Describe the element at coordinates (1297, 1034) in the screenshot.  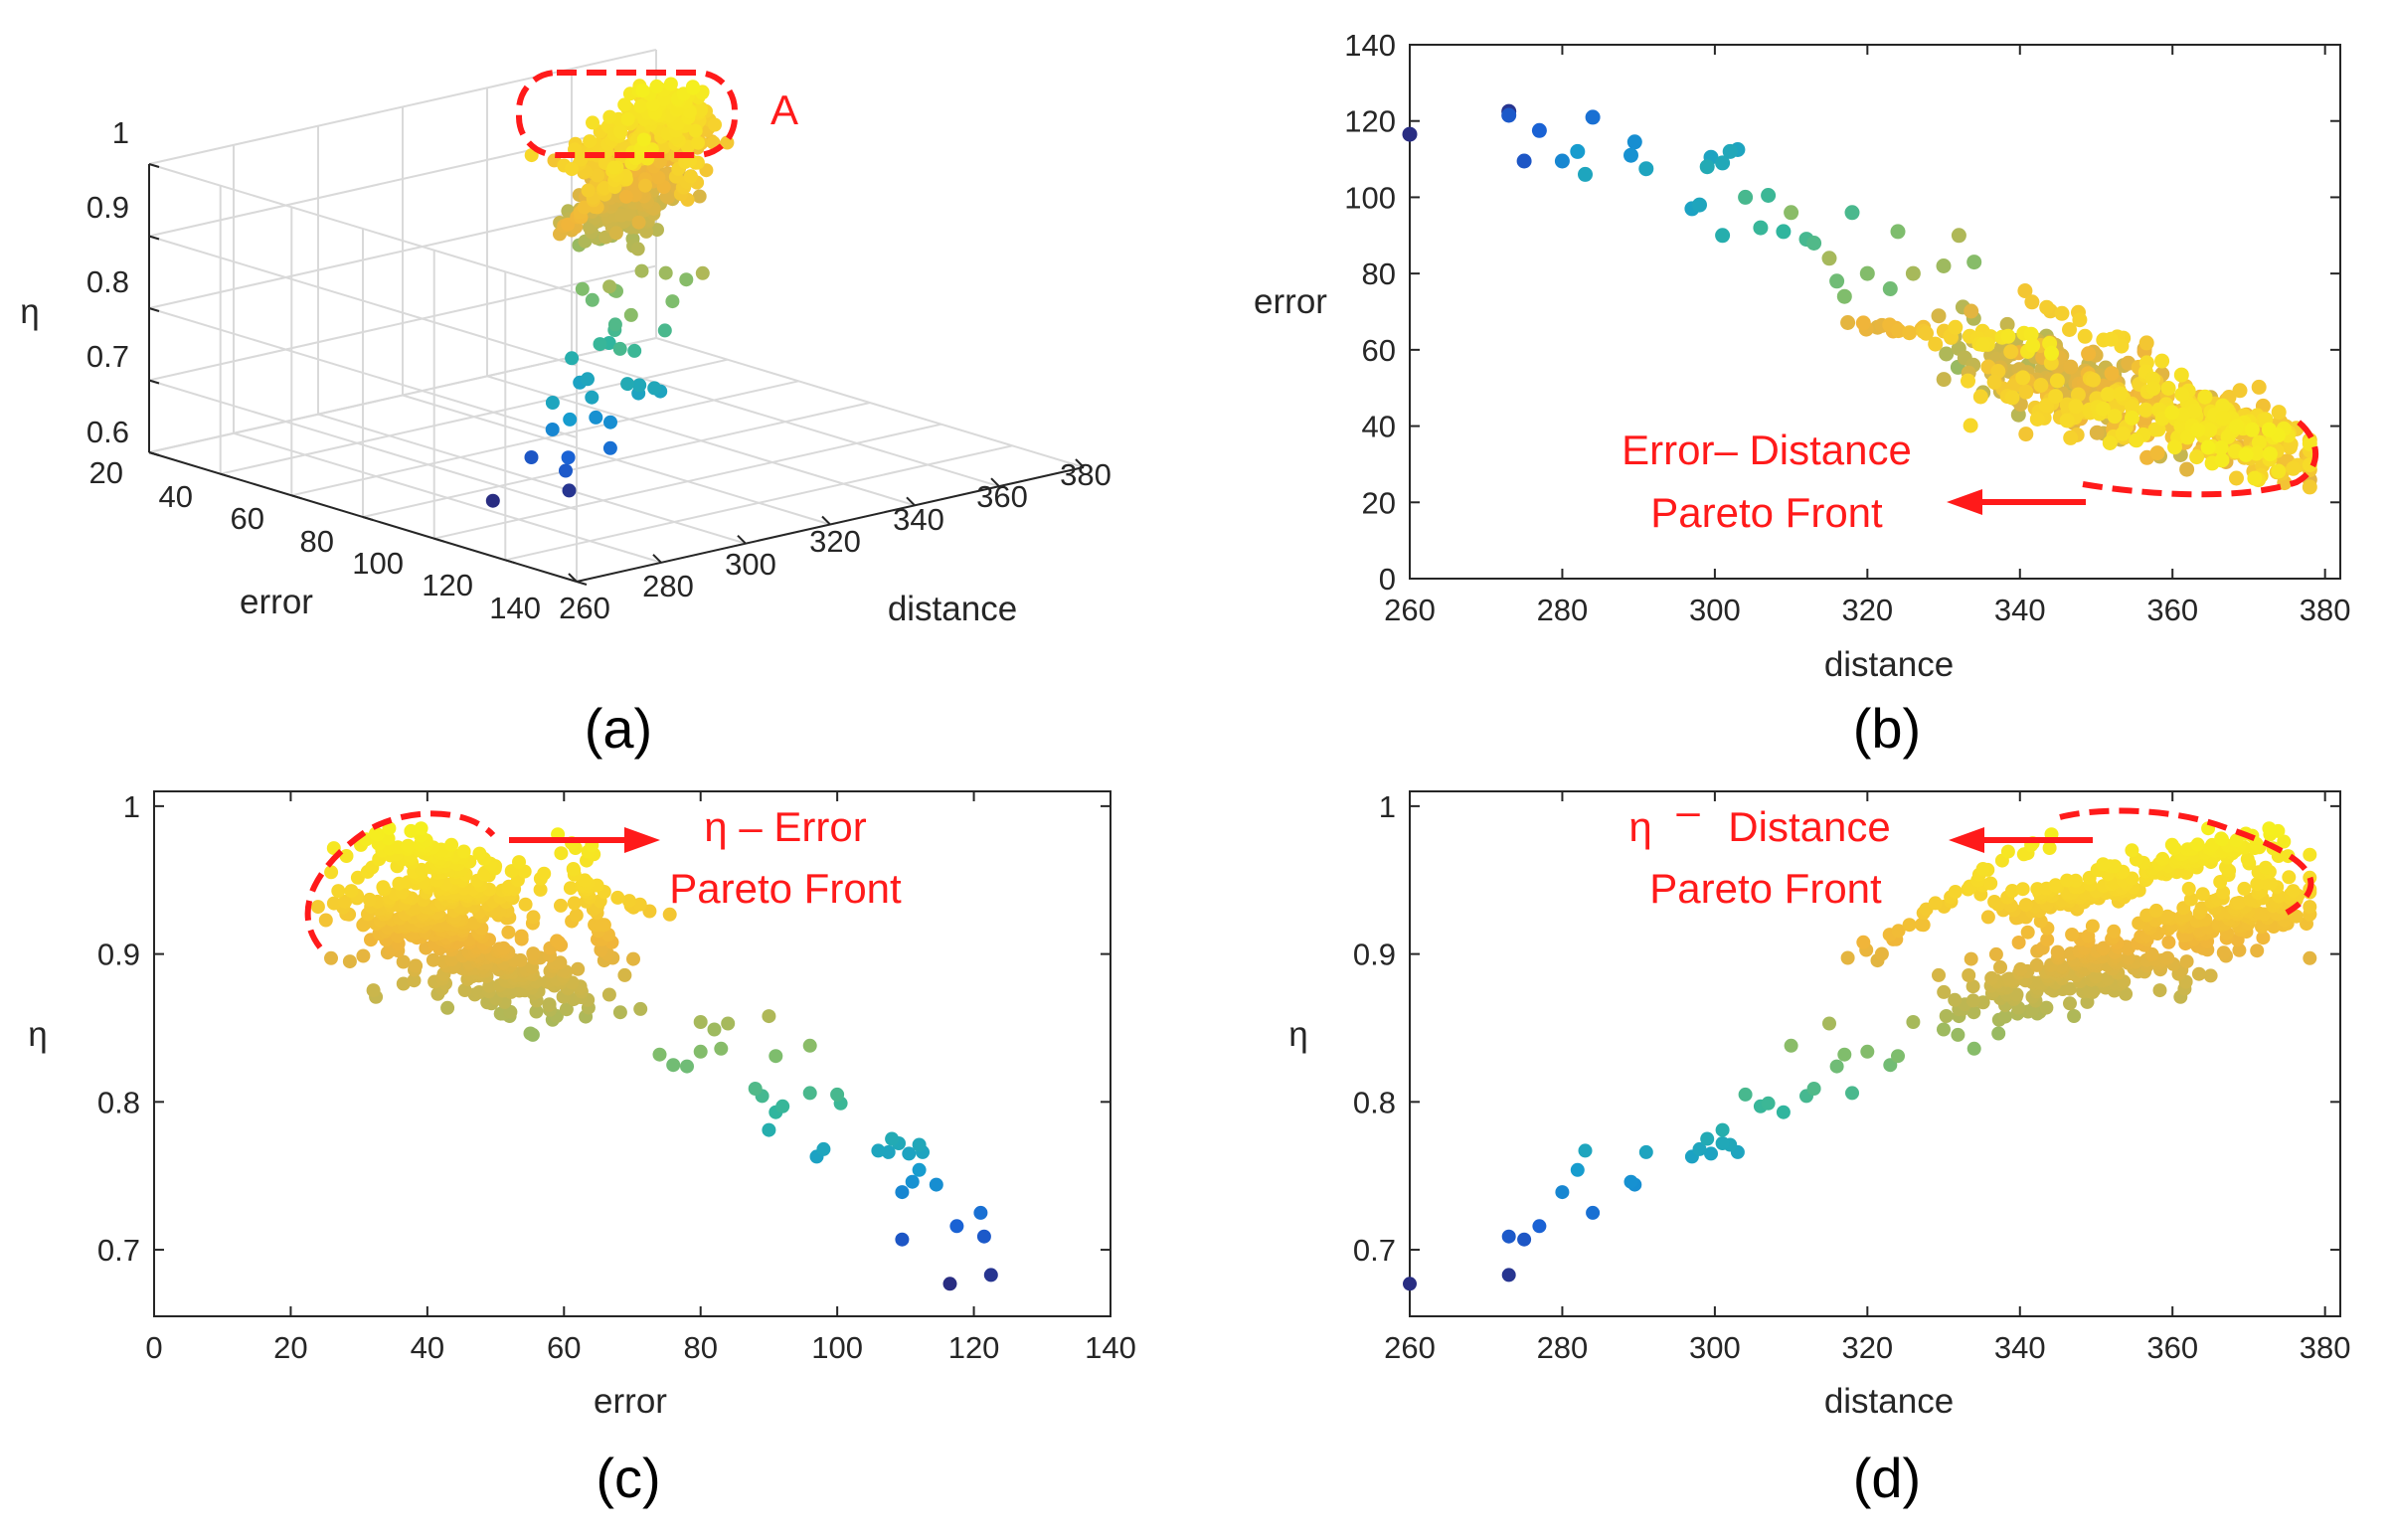
I see `d-ylabel: η` at that location.